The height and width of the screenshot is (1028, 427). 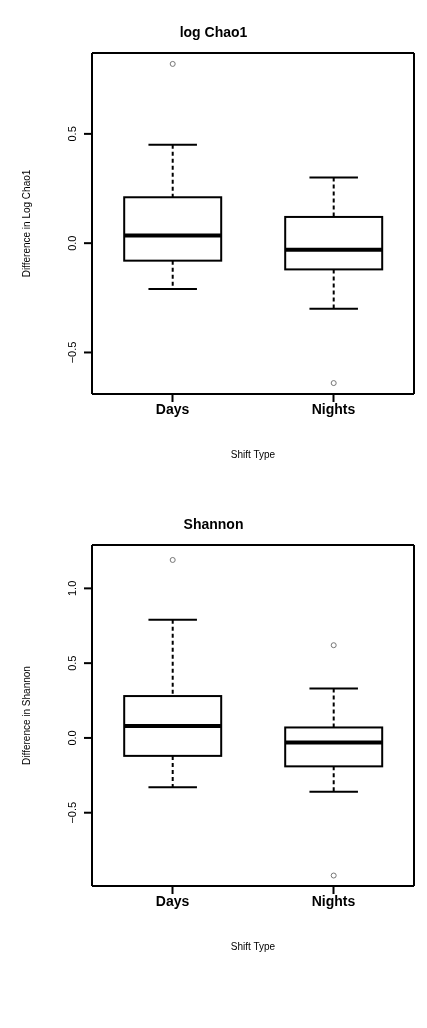 I want to click on y-tick-label: 1.0, so click(x=72, y=588).